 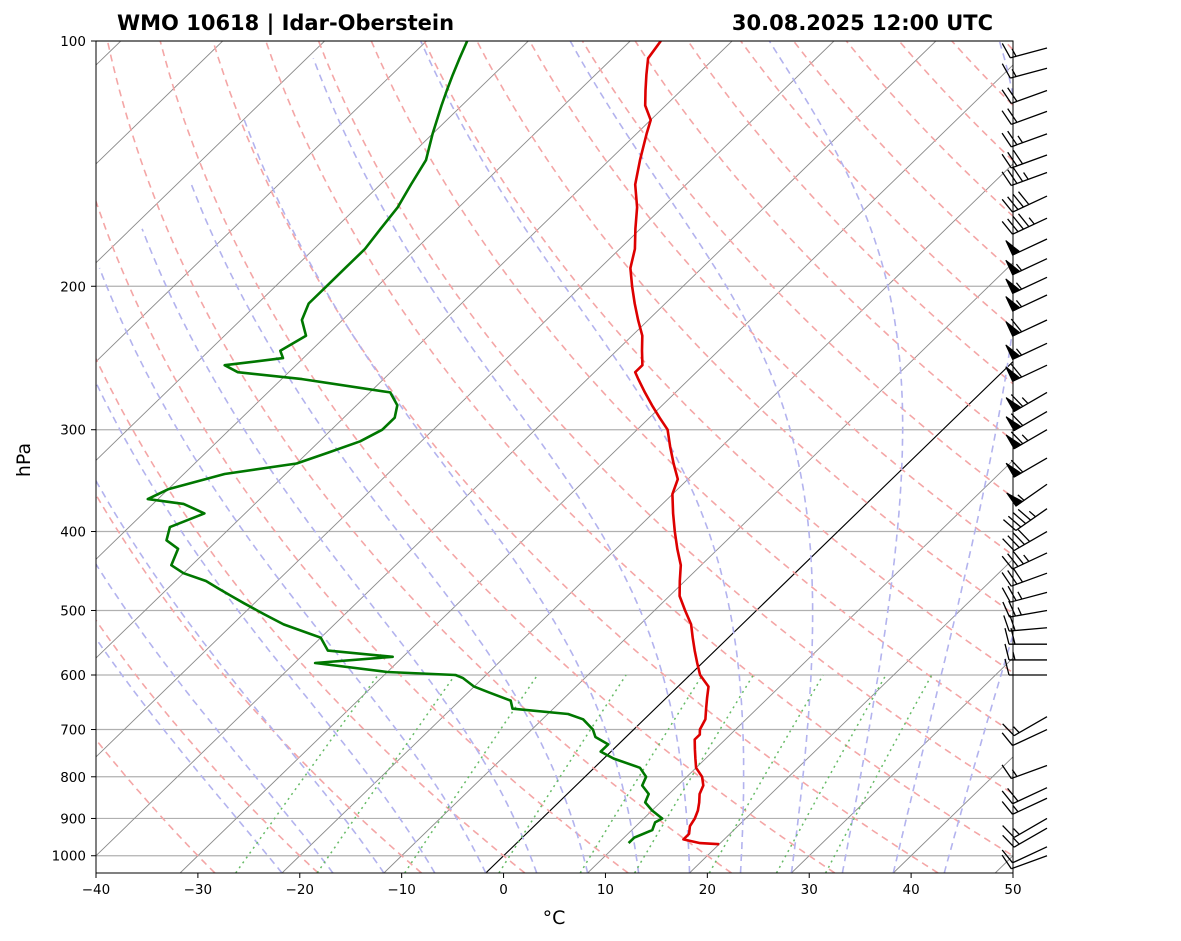 I want to click on x-tick-label: 20, so click(x=707, y=890).